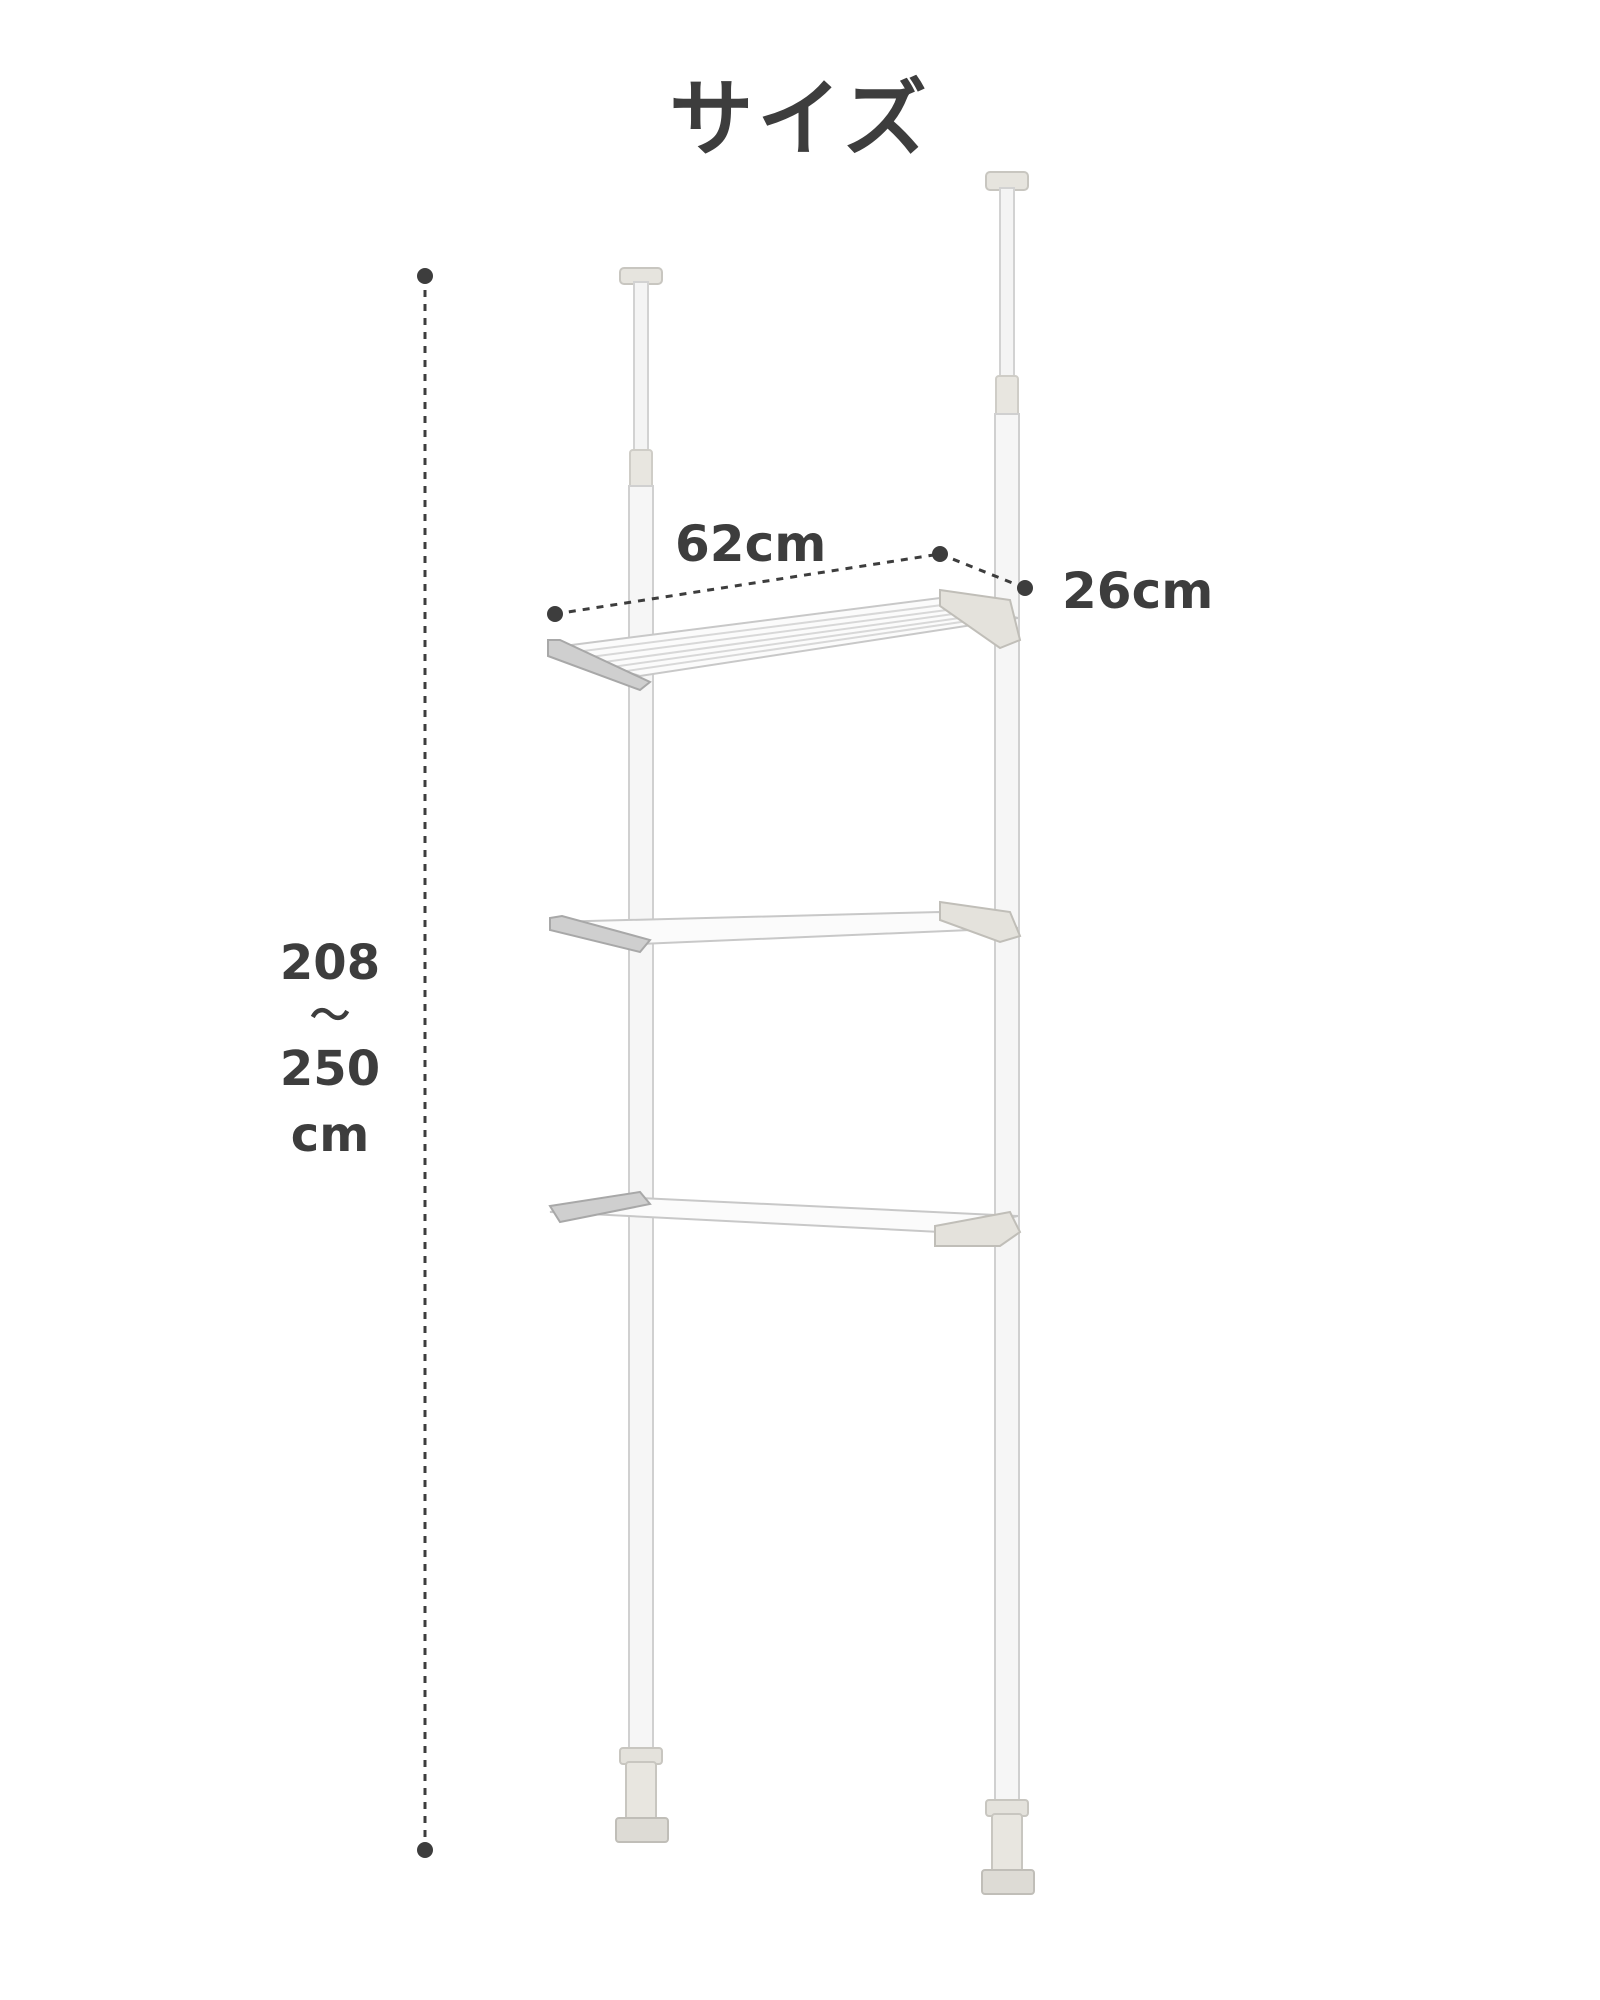 This screenshot has width=1600, height=2000. Describe the element at coordinates (785, 927) in the screenshot. I see `shelf-middle` at that location.